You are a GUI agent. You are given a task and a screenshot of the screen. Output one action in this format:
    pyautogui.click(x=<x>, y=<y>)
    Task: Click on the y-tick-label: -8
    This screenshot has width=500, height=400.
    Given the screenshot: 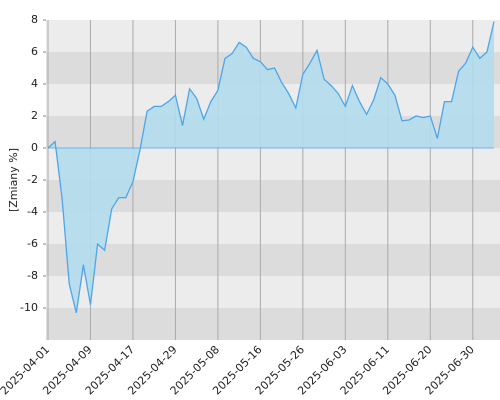 What is the action you would take?
    pyautogui.click(x=32, y=275)
    